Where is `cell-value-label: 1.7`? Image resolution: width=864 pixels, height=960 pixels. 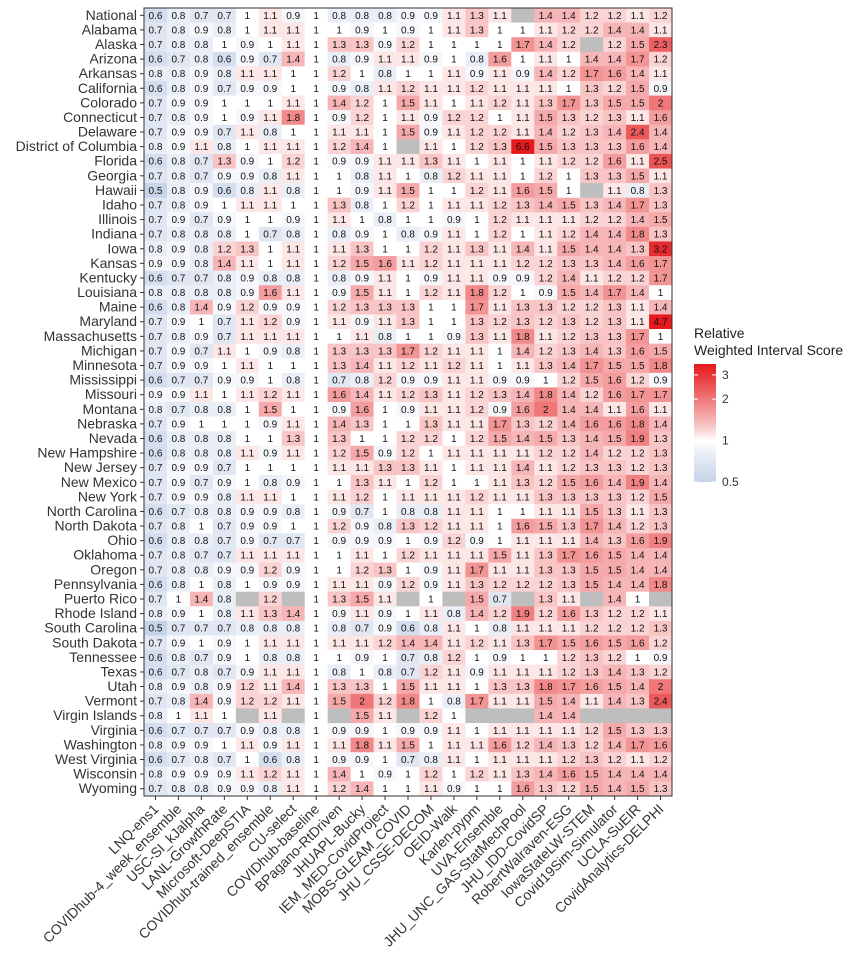 cell-value-label: 1.7 is located at coordinates (569, 556).